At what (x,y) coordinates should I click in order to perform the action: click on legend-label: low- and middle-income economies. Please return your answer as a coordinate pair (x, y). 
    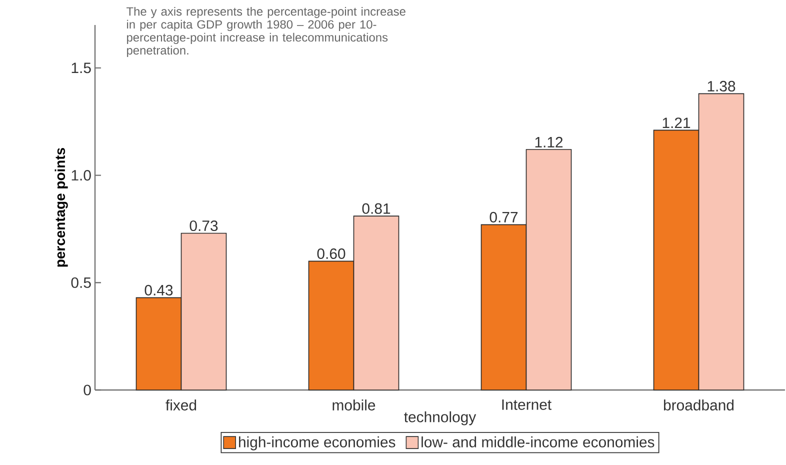
    Looking at the image, I should click on (538, 442).